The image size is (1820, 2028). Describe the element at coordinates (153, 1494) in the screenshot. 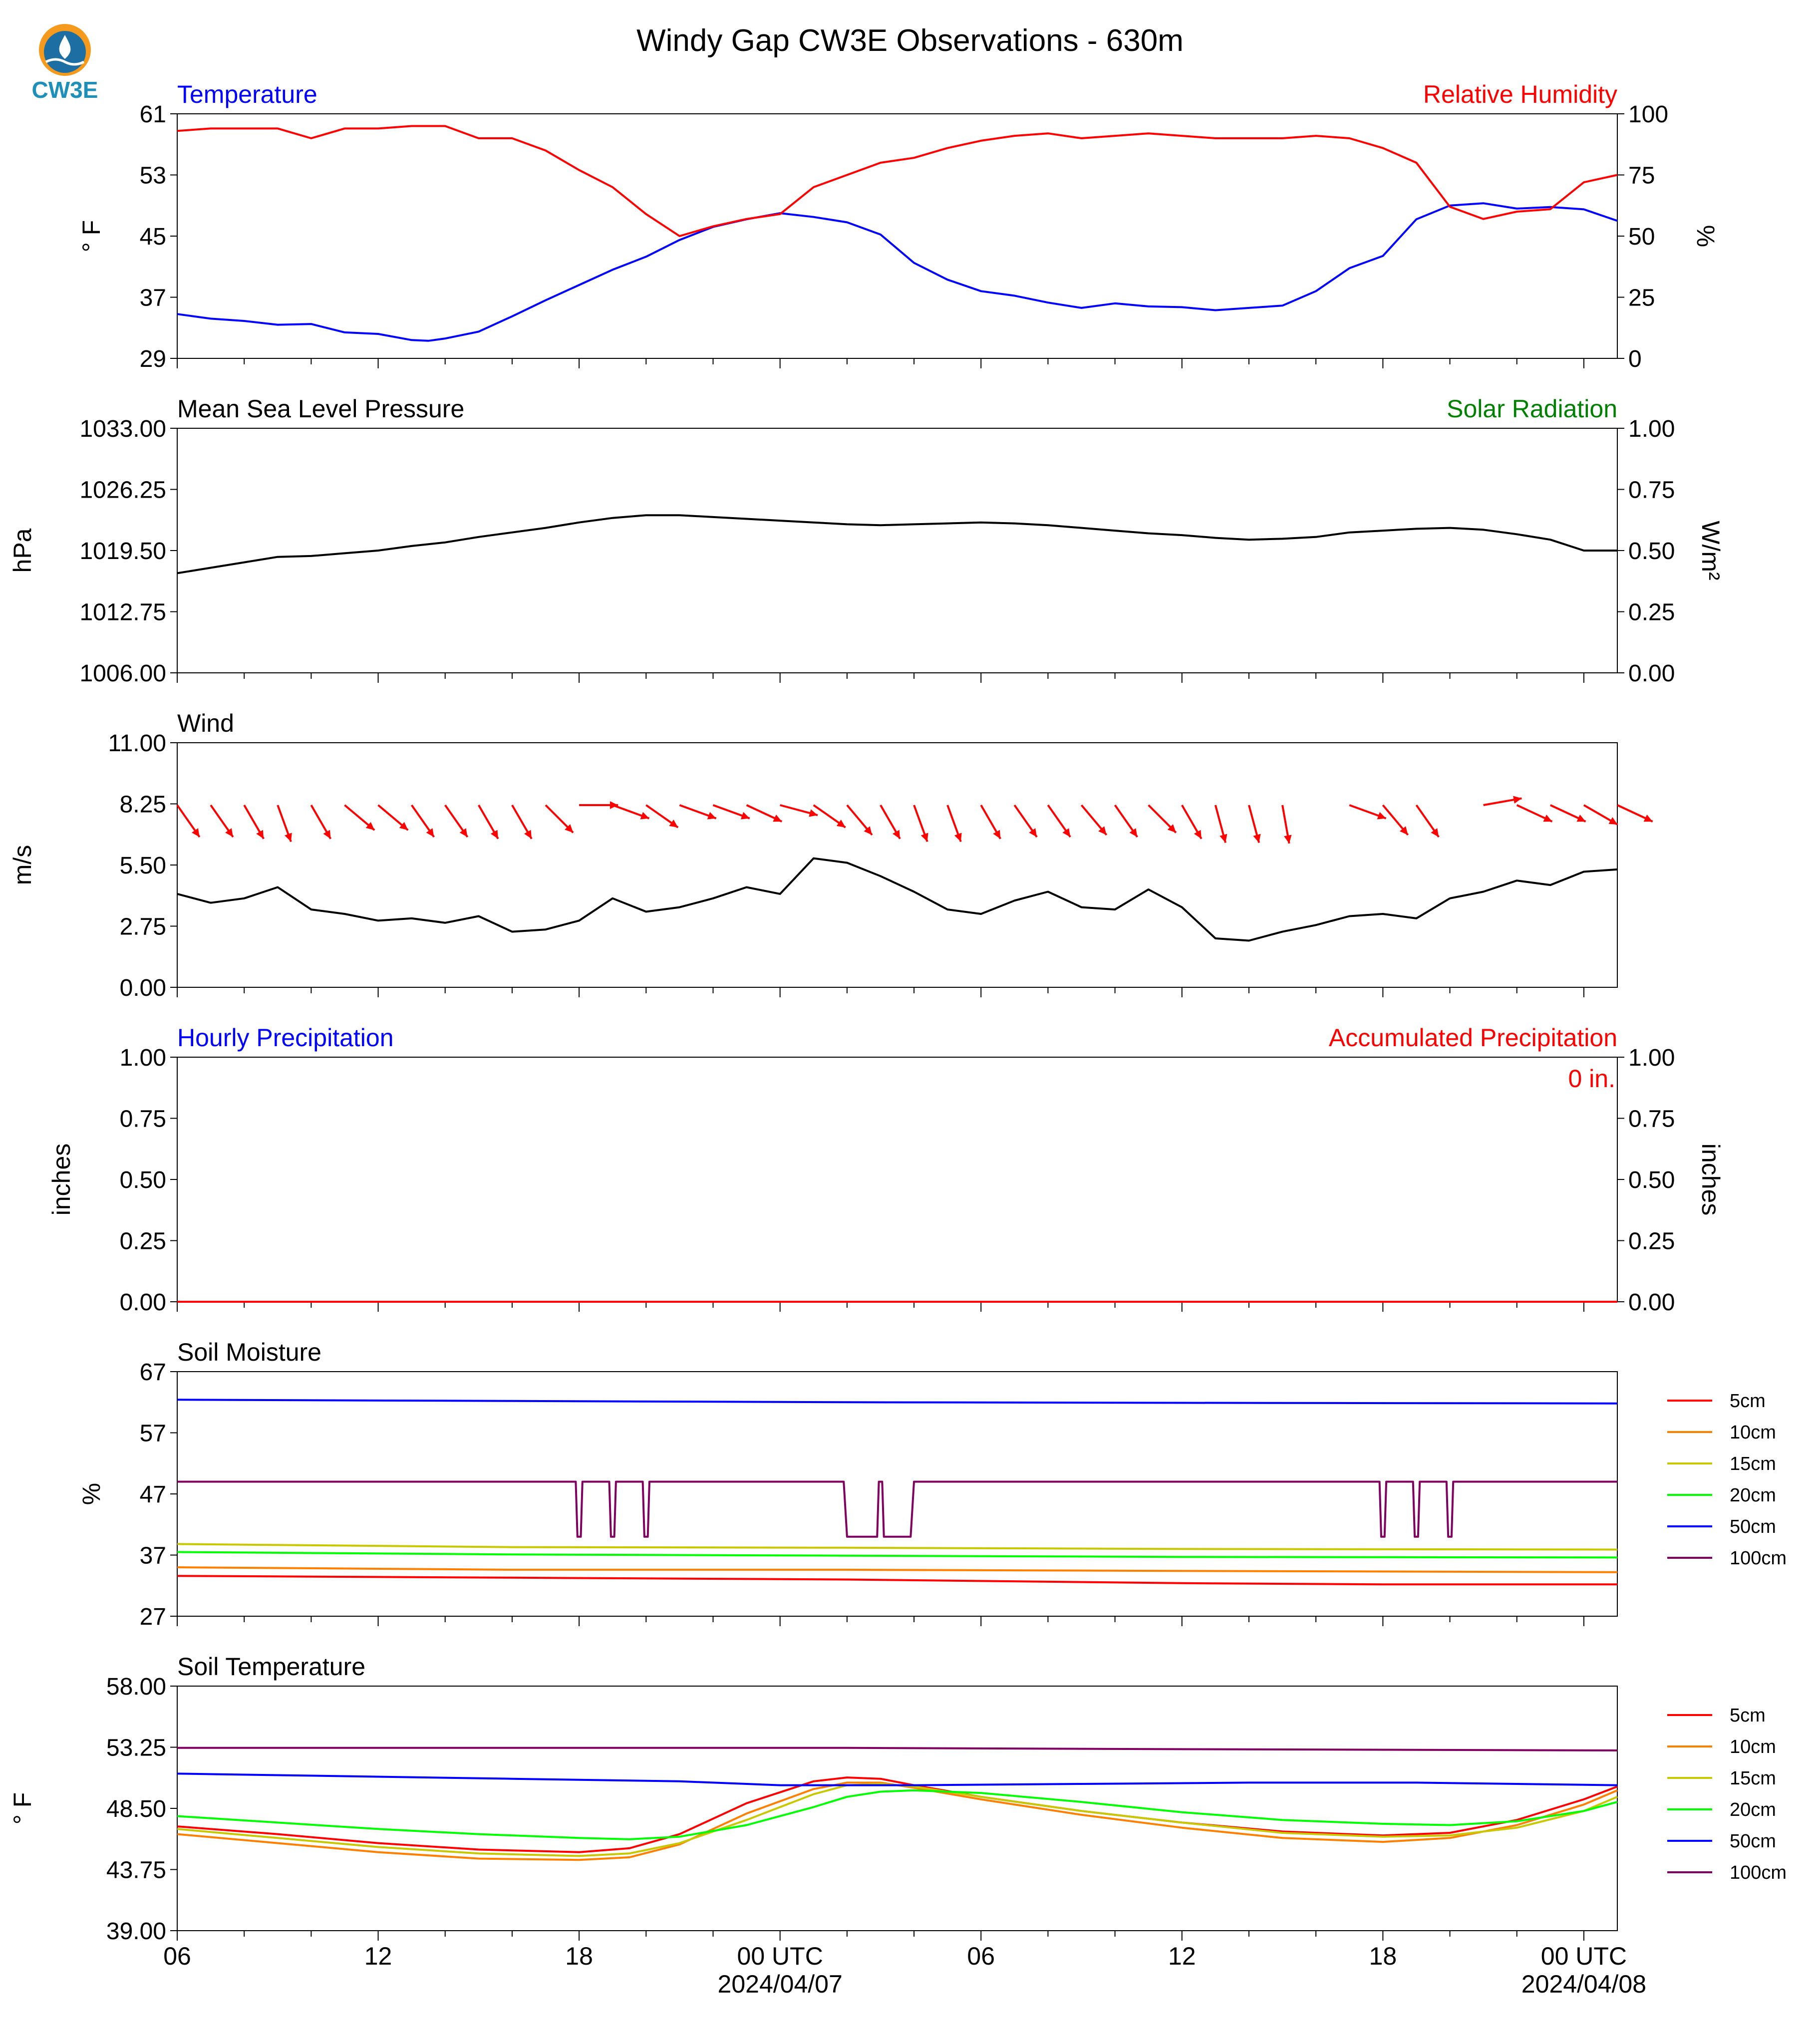

I see `y-tick-label: 47` at that location.